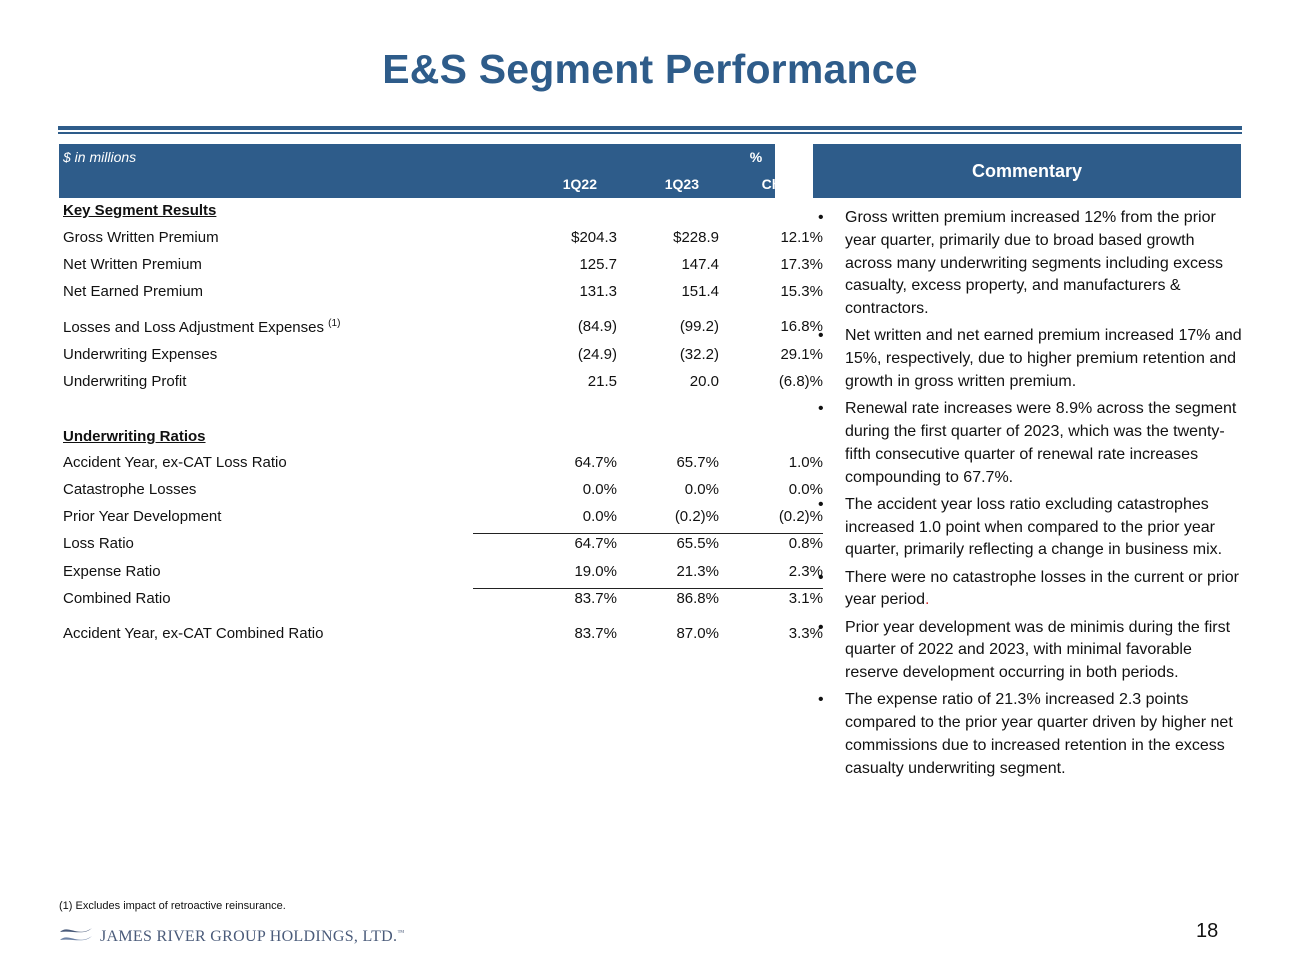  I want to click on table-row: Catastrophe Losses 0.0% 0.0% 0.0%, so click(443, 489).